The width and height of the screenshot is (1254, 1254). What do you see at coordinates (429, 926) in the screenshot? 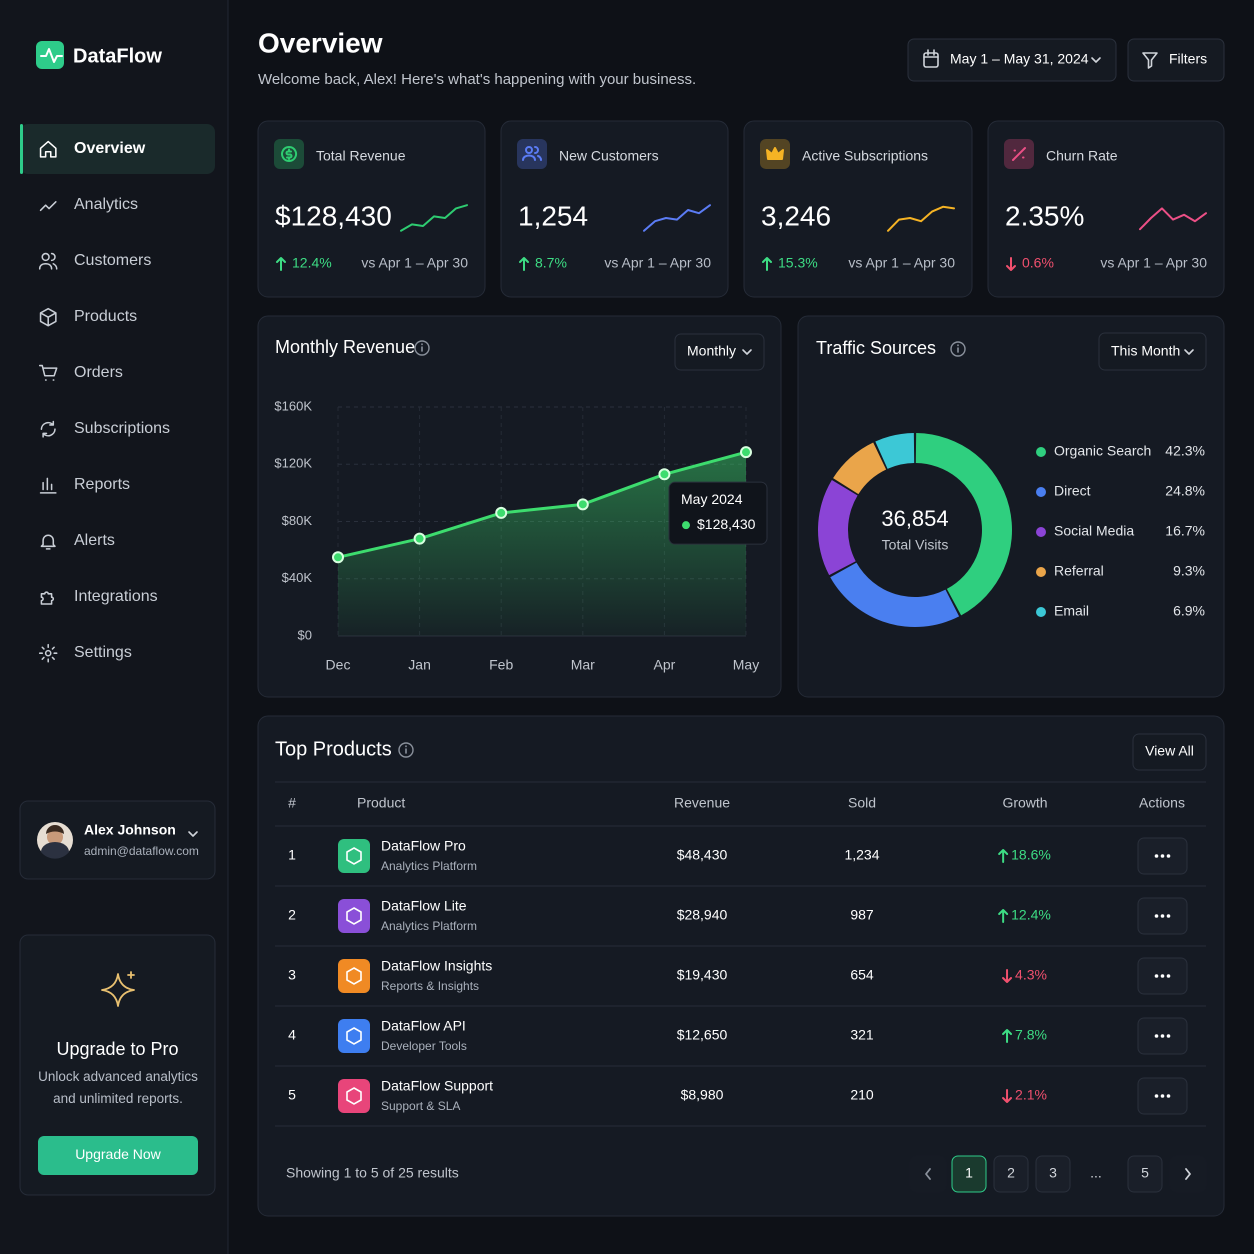
I see `product-category: Analytics Platform` at bounding box center [429, 926].